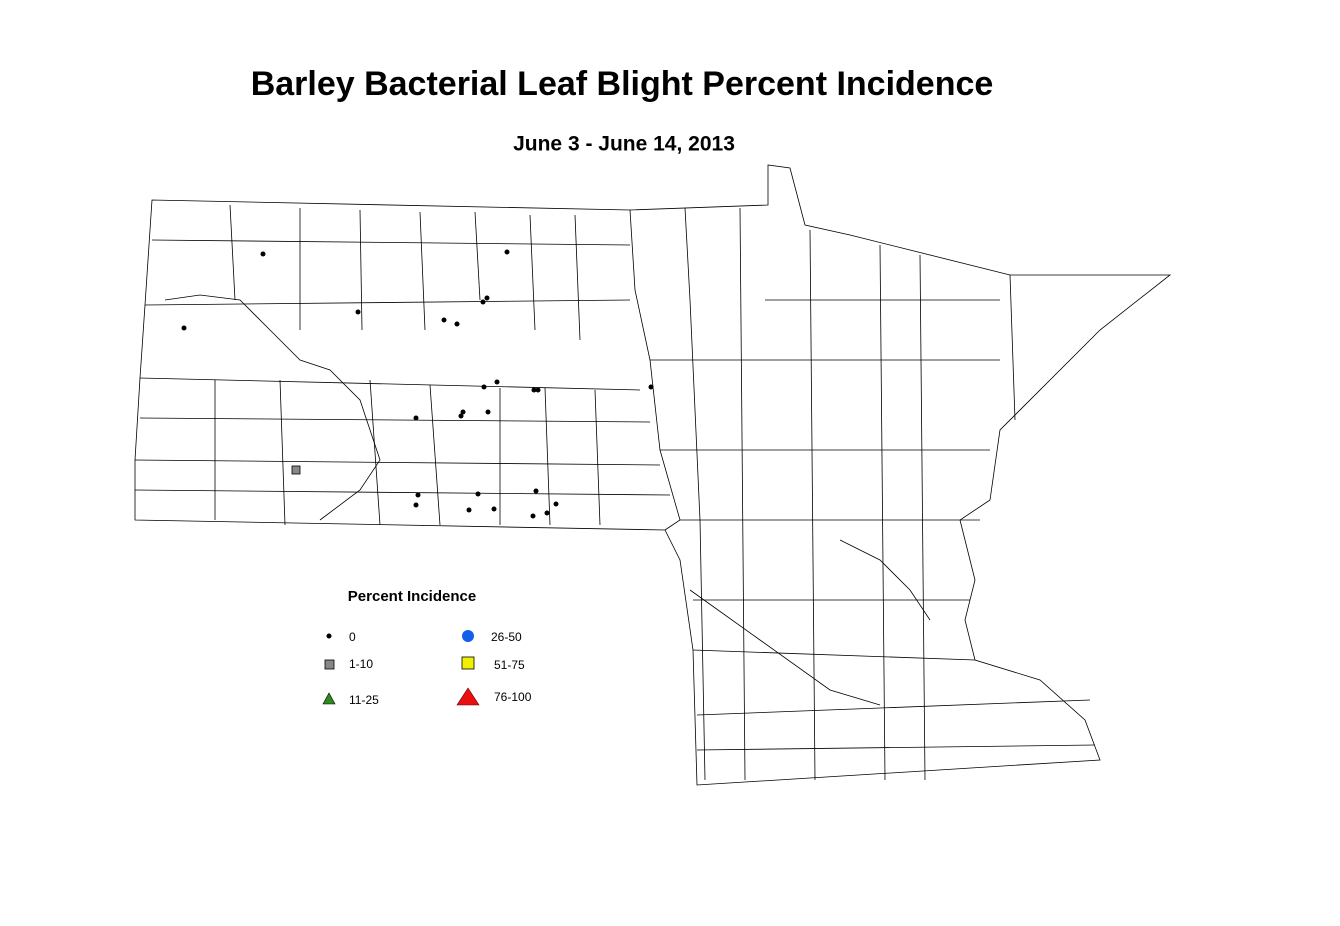 Image resolution: width=1340 pixels, height=926 pixels. Describe the element at coordinates (509, 665) in the screenshot. I see `legend-label: 51-75` at that location.